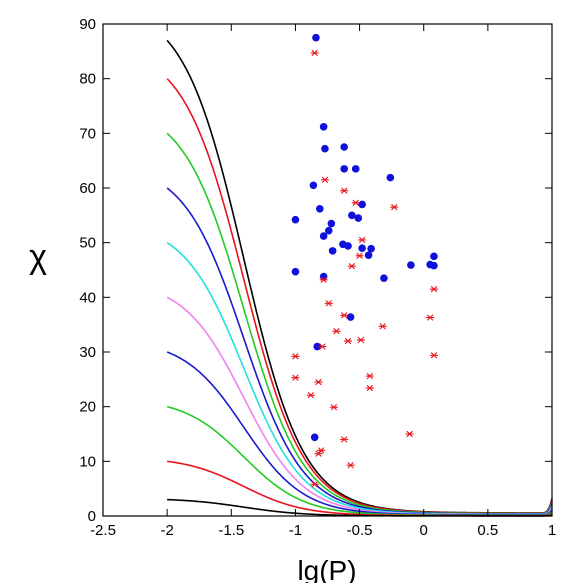 Image resolution: width=583 pixels, height=583 pixels. I want to click on y-tick-label: 80, so click(87, 79).